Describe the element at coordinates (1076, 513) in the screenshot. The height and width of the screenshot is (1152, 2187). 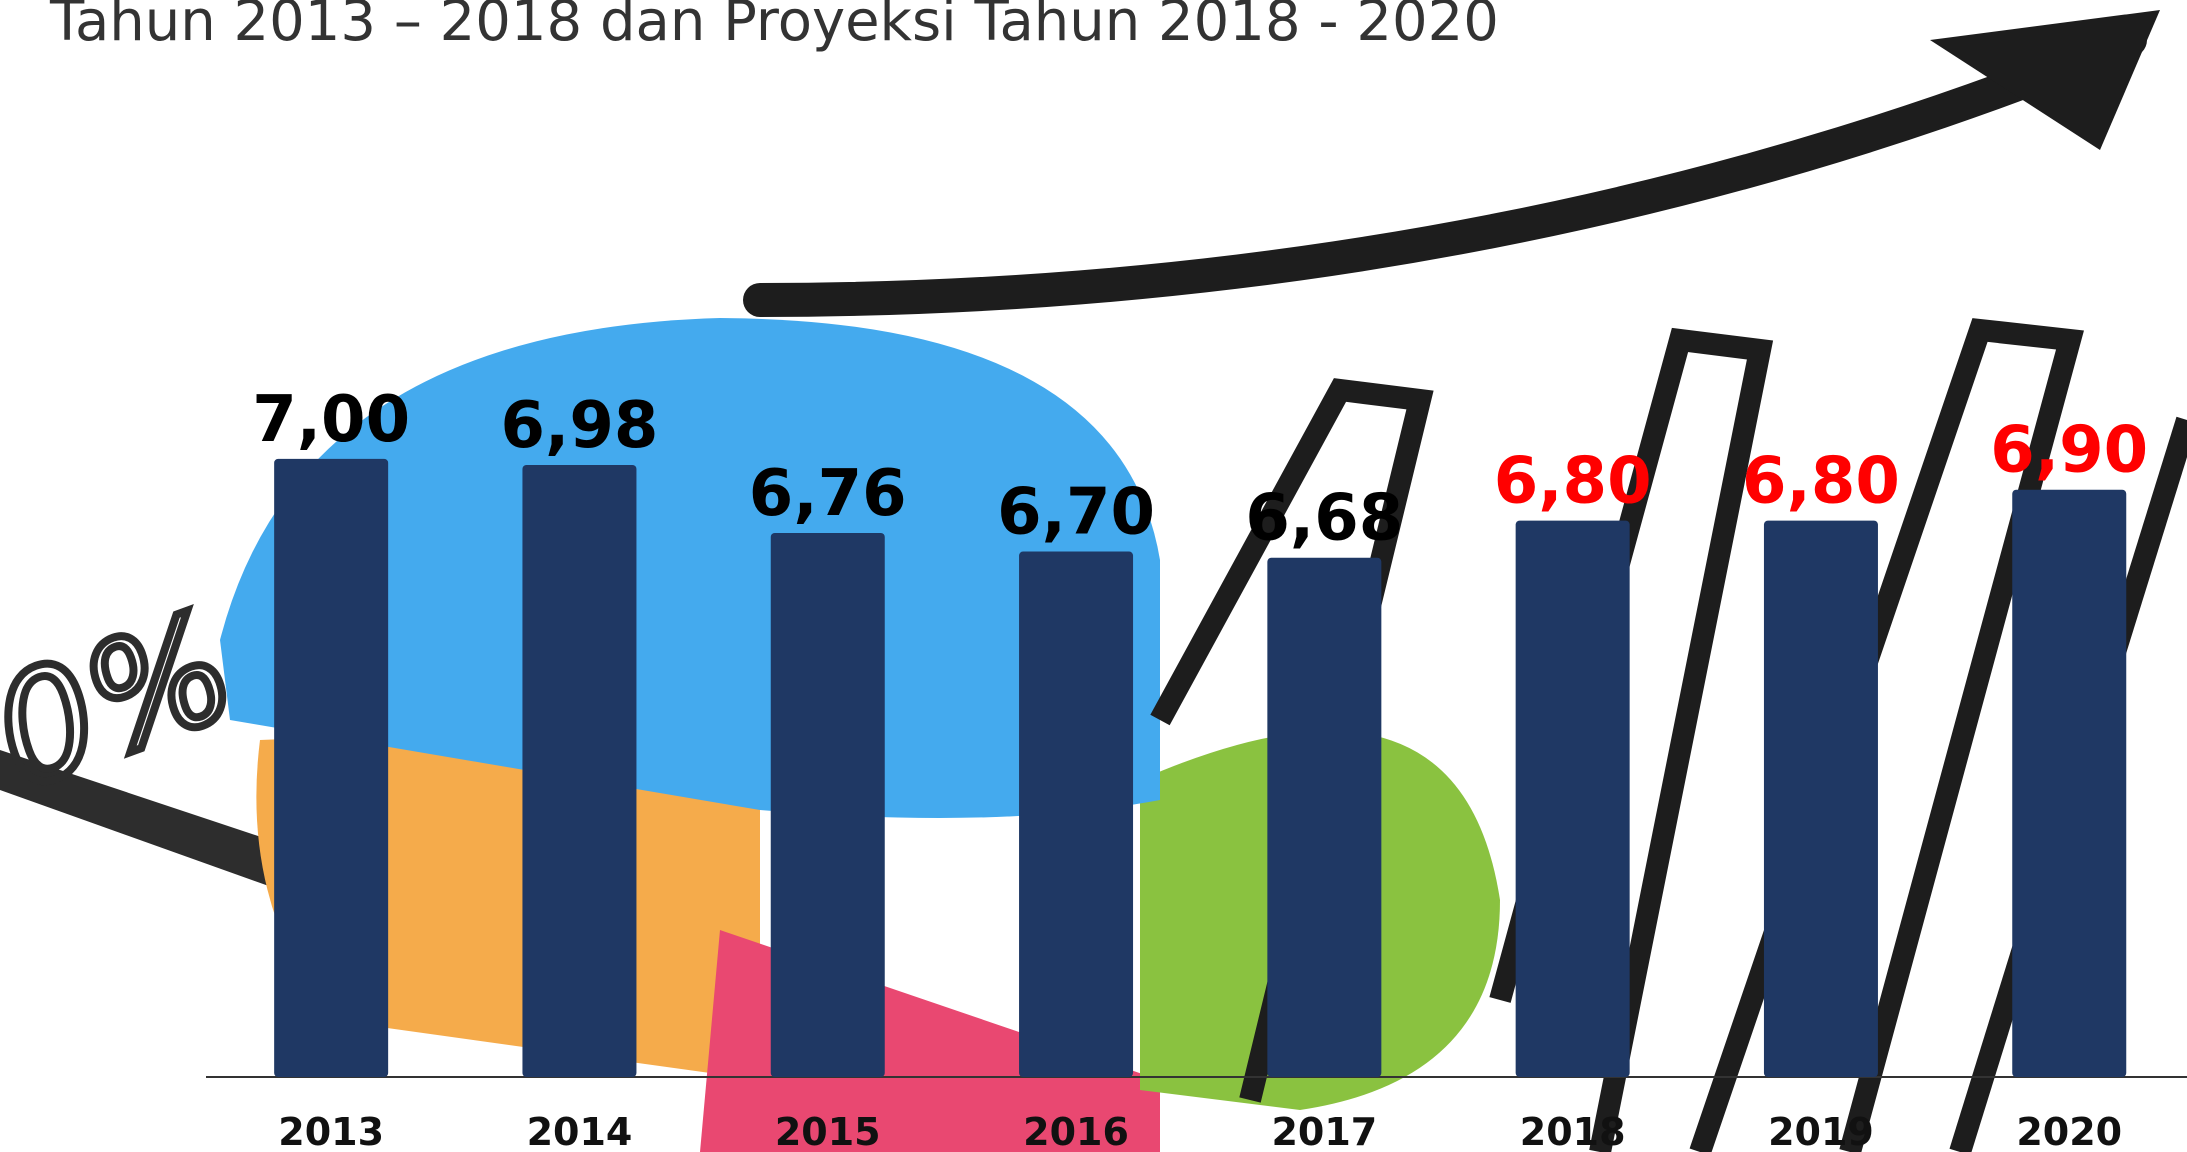
I see `data-label: 6,70` at that location.